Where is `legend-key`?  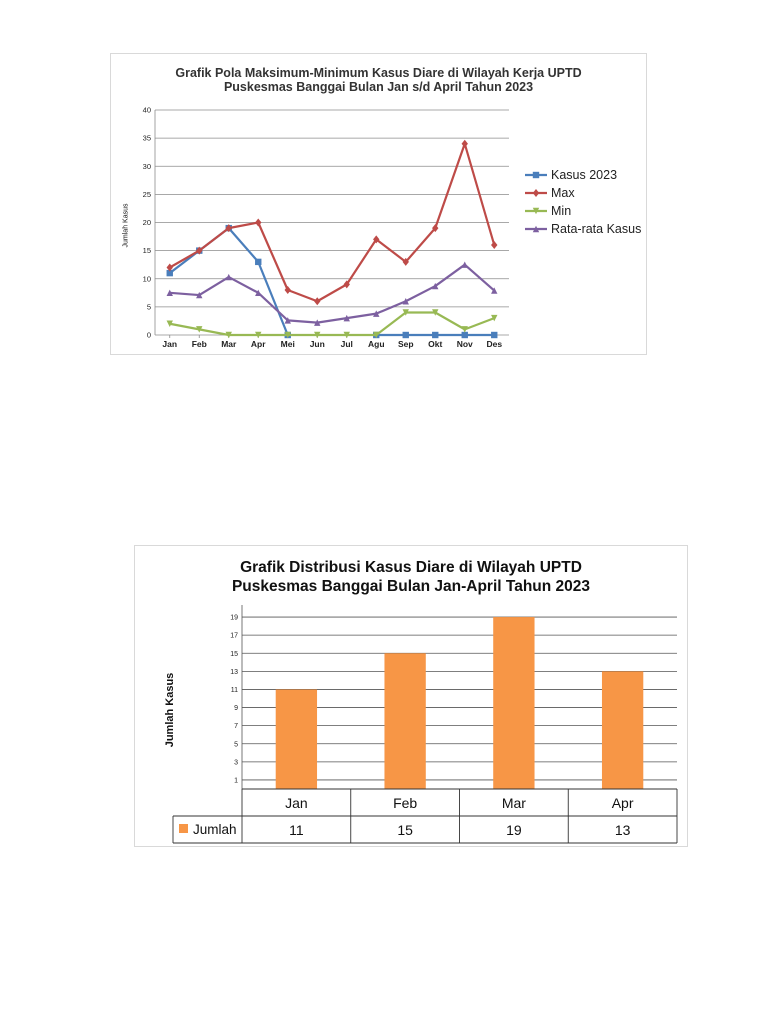 legend-key is located at coordinates (183, 828).